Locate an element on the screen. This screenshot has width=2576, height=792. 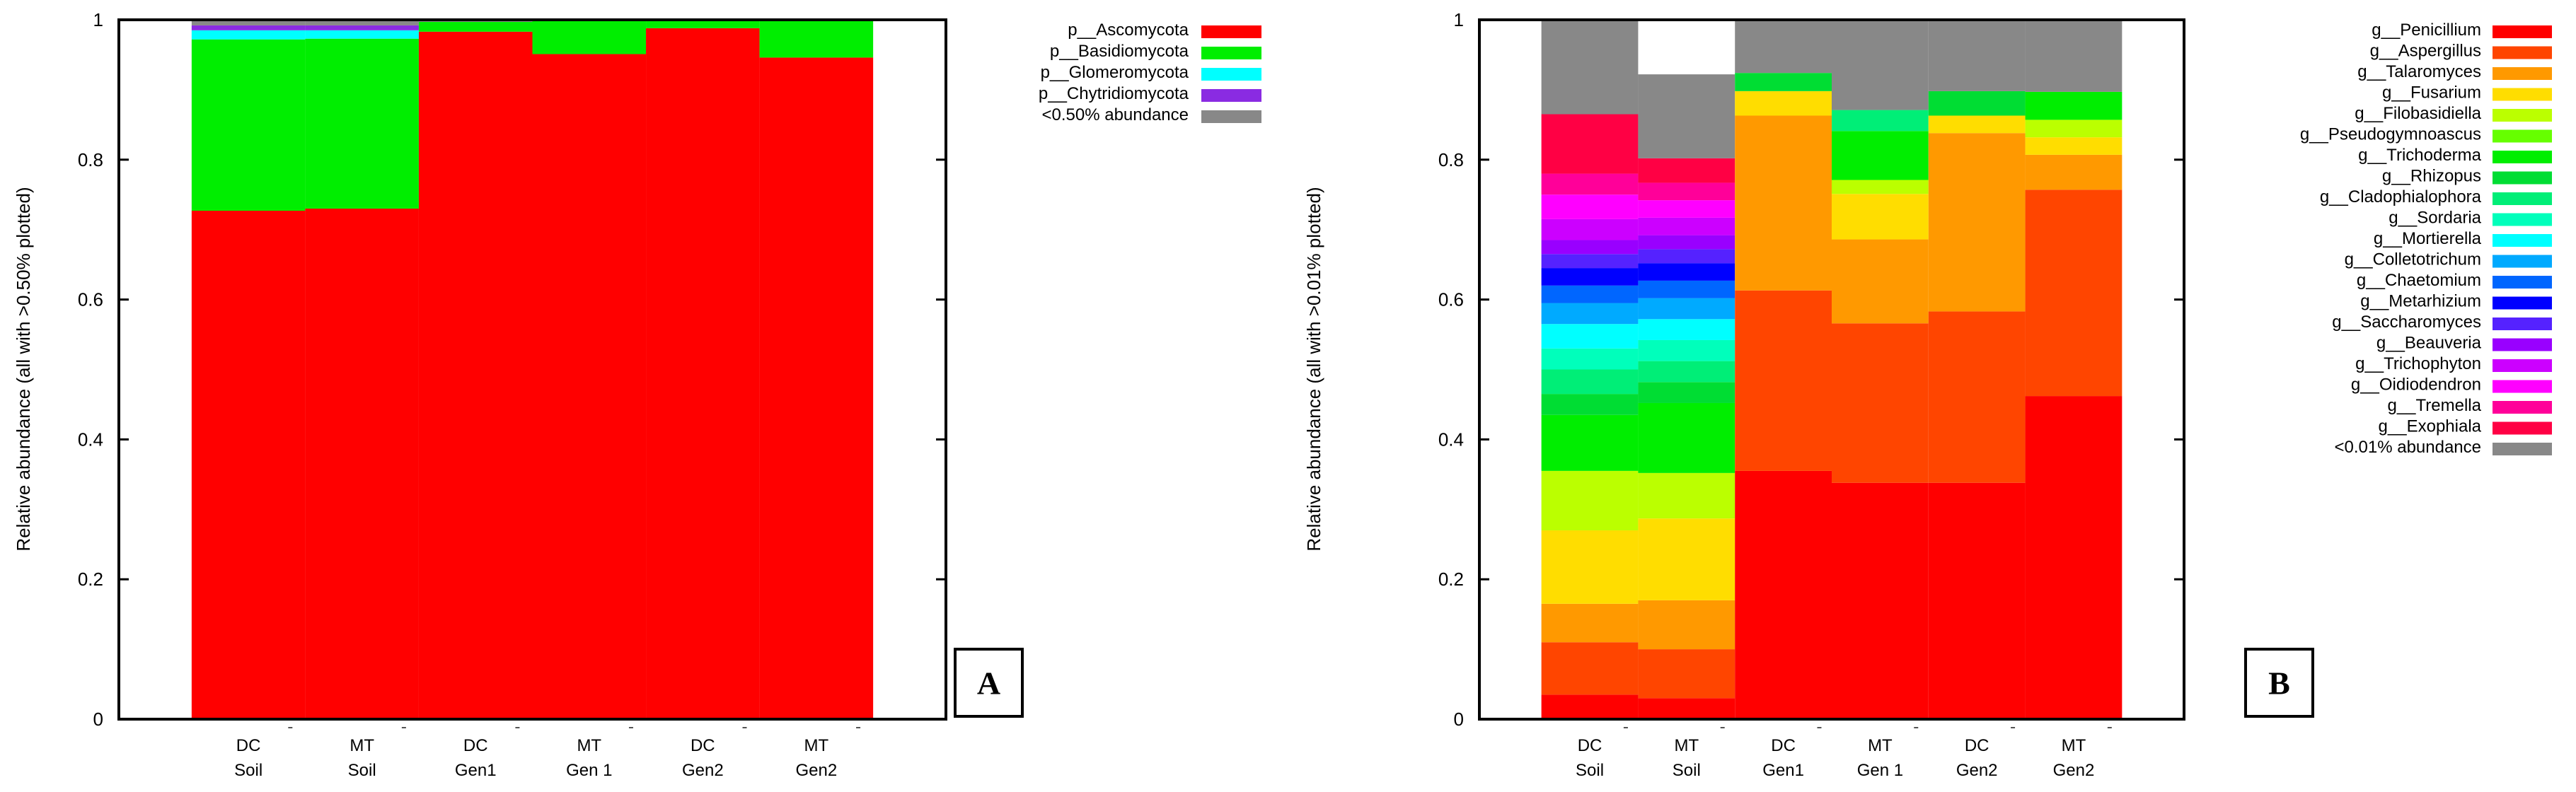
y-tick-label: 0.2 is located at coordinates (90, 580).